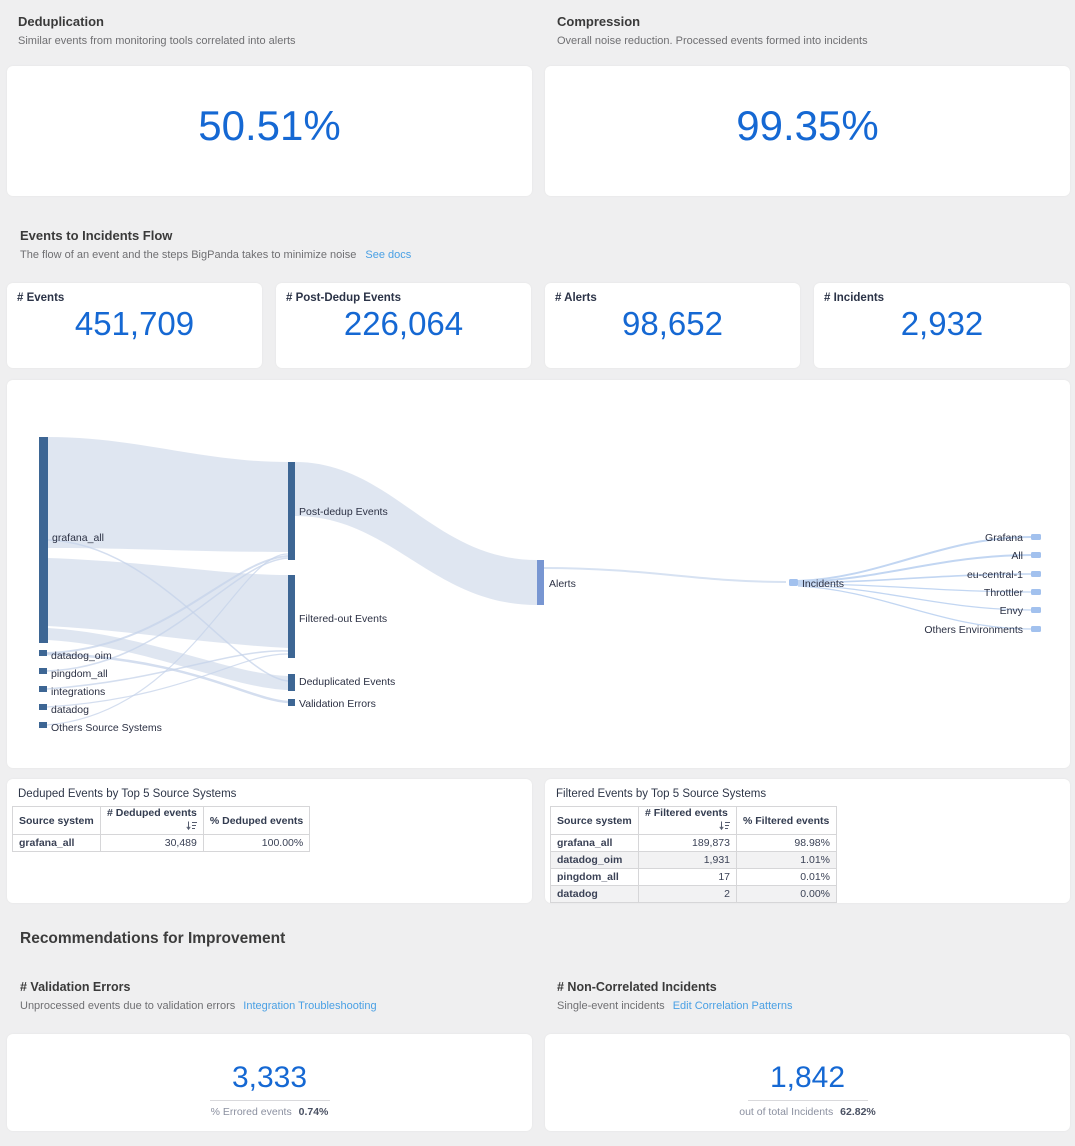 This screenshot has width=1075, height=1146. What do you see at coordinates (61, 21) in the screenshot?
I see `deduplication-title: Deduplication` at bounding box center [61, 21].